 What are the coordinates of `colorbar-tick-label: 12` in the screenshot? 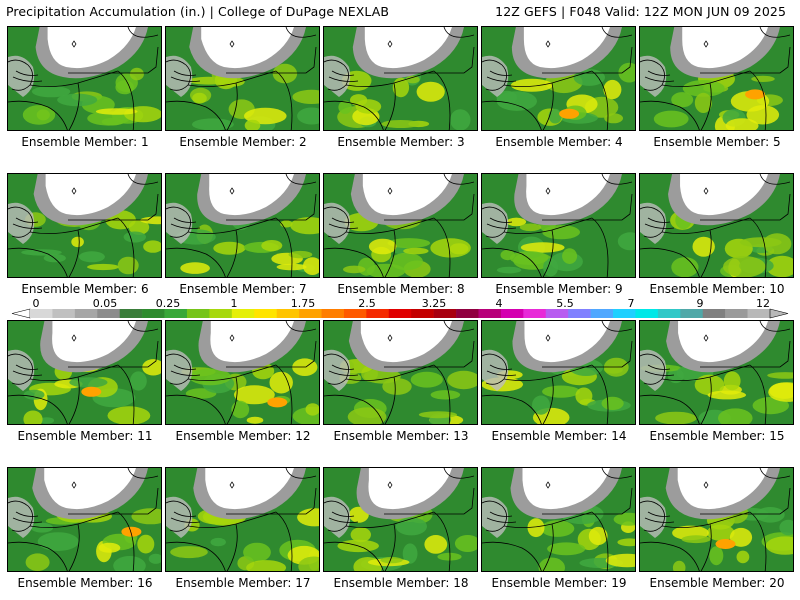 It's located at (763, 304).